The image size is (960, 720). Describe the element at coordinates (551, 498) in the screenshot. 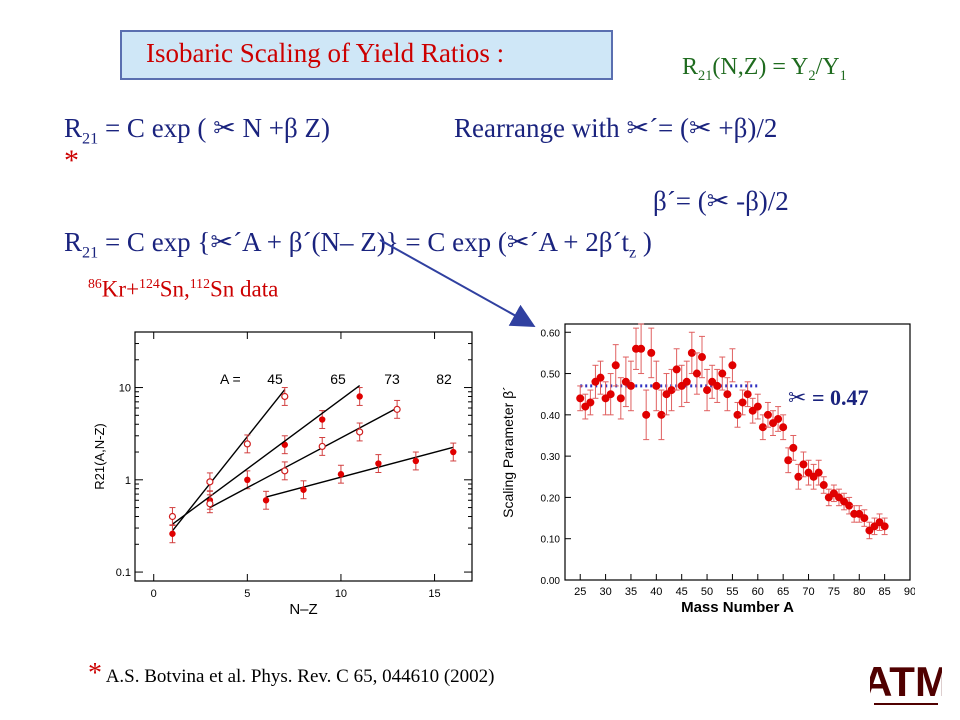

I see `y-tick-label: 0.20` at that location.